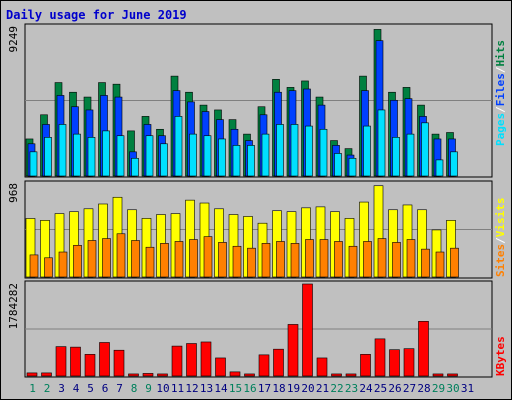 This screenshot has height=400, width=512. I want to click on x-tick-label: 28, so click(423, 388).